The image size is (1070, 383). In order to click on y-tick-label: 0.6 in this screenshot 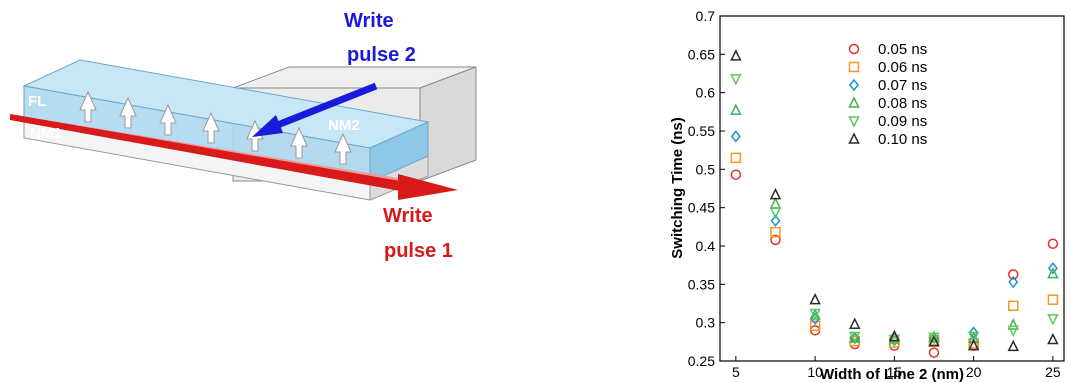, I will do `click(706, 93)`.